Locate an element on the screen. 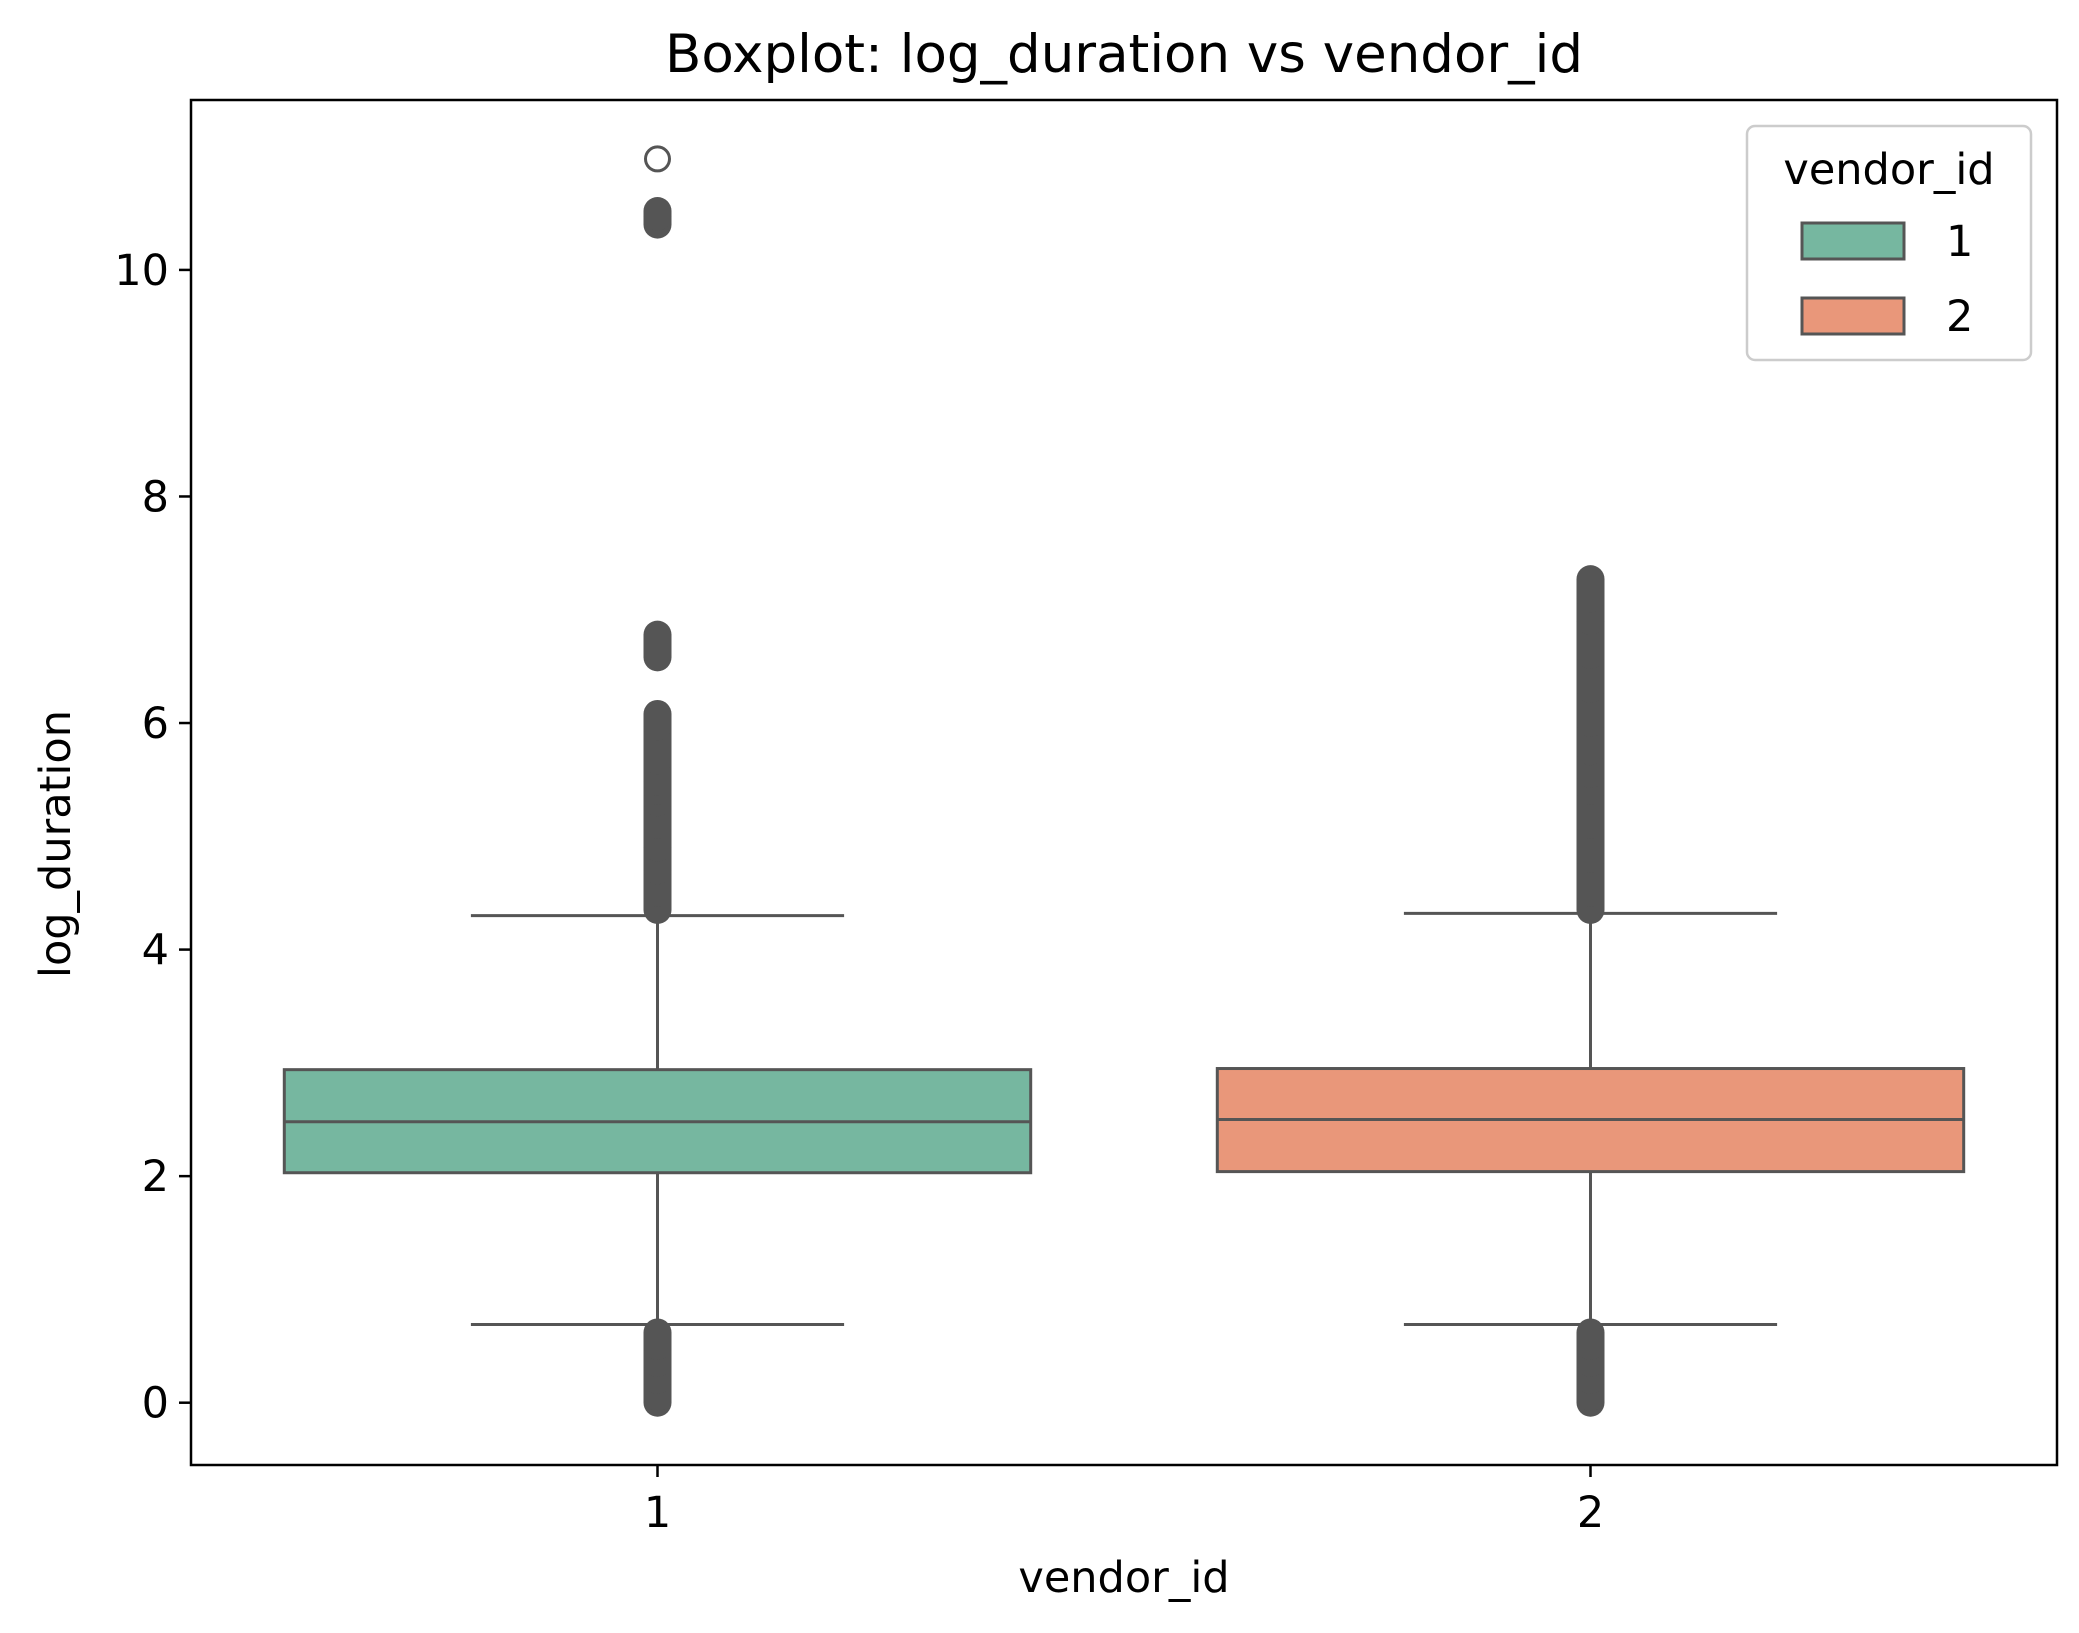 This screenshot has width=2079, height=1633. y-axis-label: log_duration is located at coordinates (56, 844).